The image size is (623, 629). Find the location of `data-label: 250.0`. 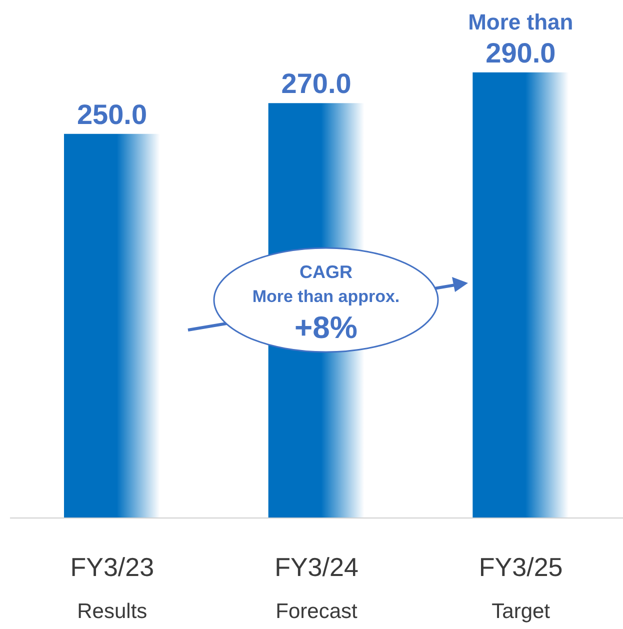

data-label: 250.0 is located at coordinates (112, 114).